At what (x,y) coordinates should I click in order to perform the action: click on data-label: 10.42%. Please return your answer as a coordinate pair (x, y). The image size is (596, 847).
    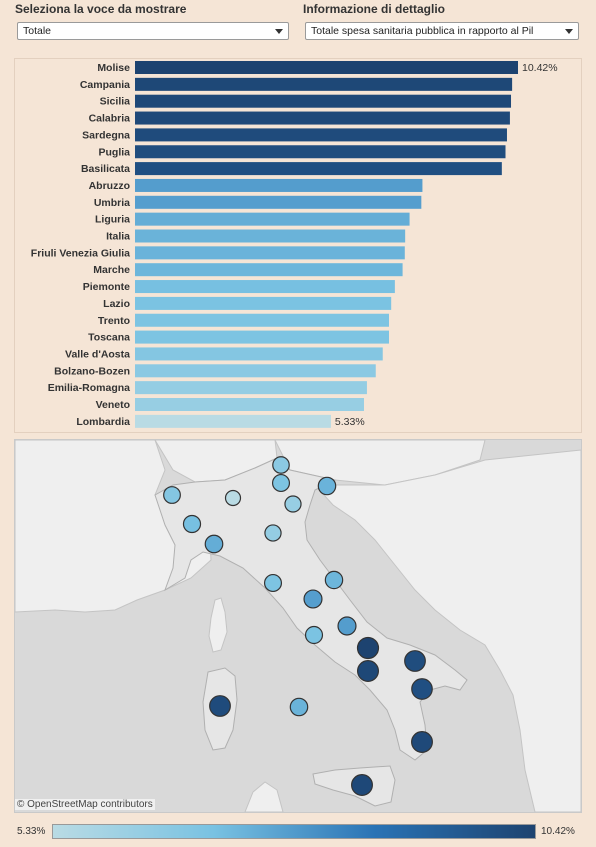
    Looking at the image, I should click on (540, 68).